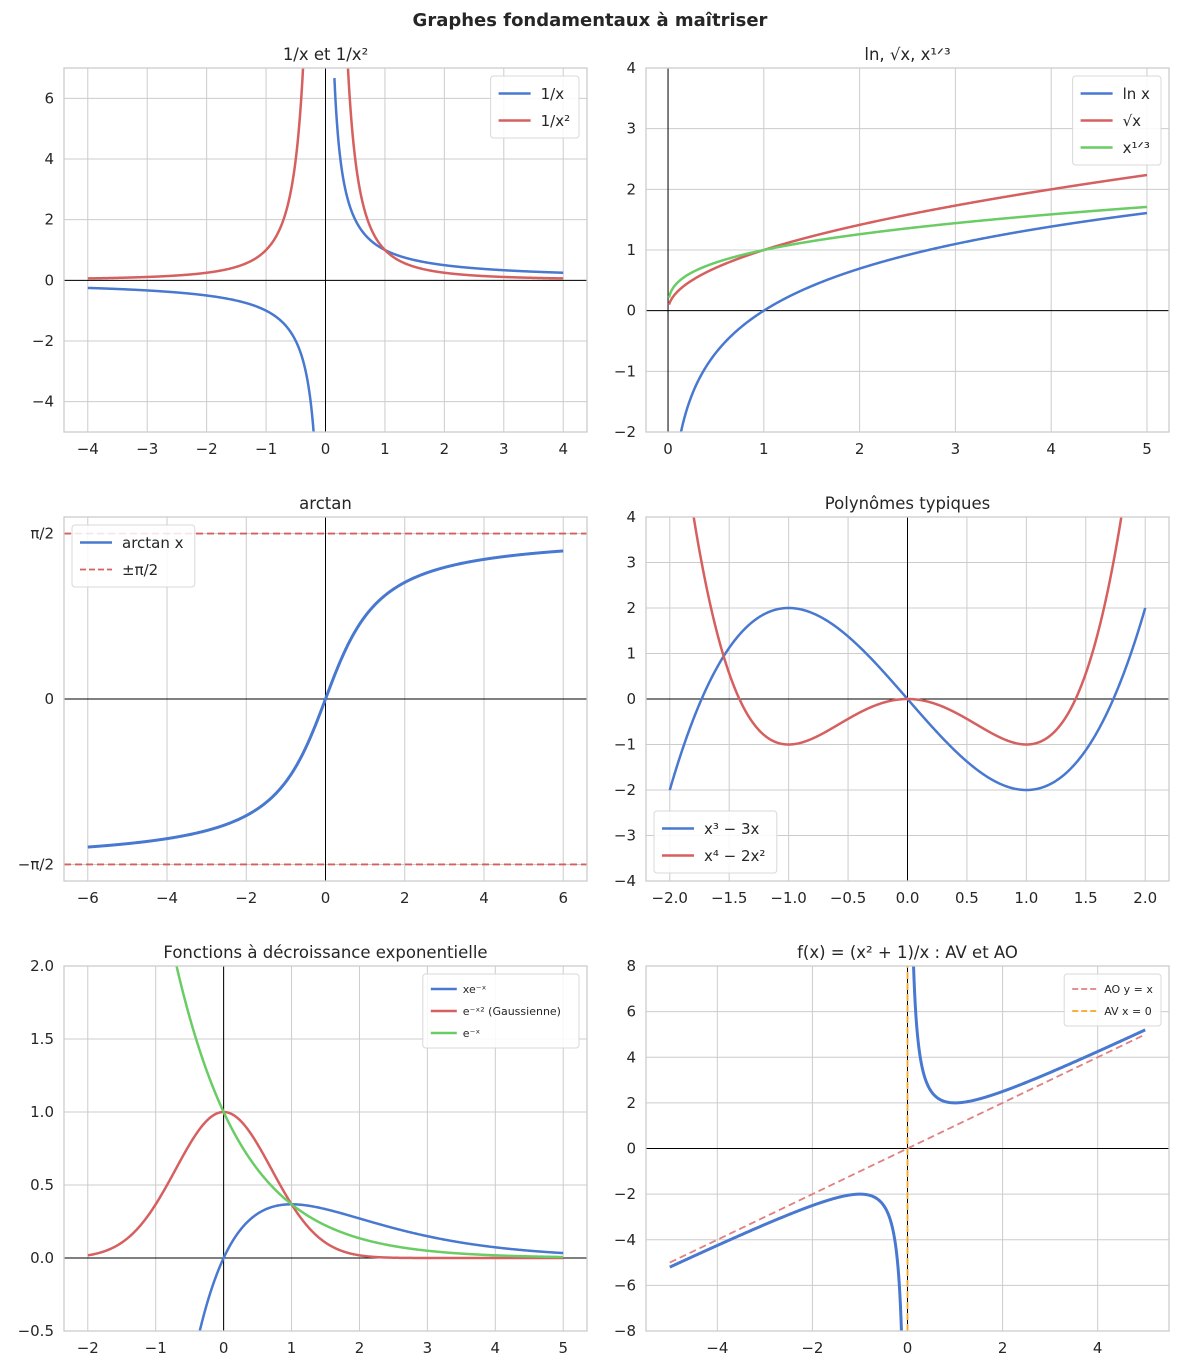  Describe the element at coordinates (729, 898) in the screenshot. I see `x-tick-label: −1.5` at that location.